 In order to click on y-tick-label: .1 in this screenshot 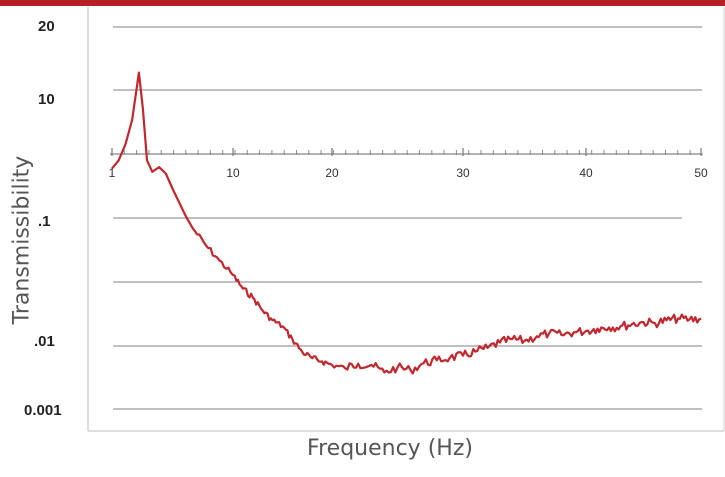, I will do `click(44, 221)`.